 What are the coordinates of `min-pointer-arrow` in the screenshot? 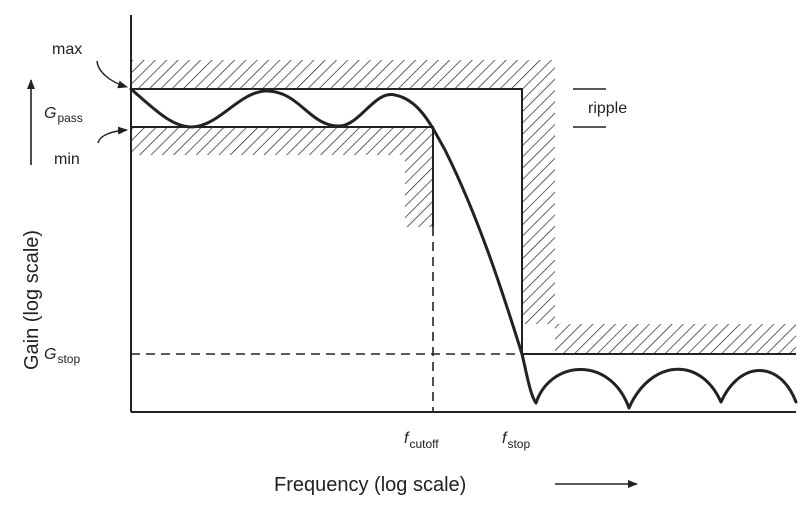 It's located at (112, 135).